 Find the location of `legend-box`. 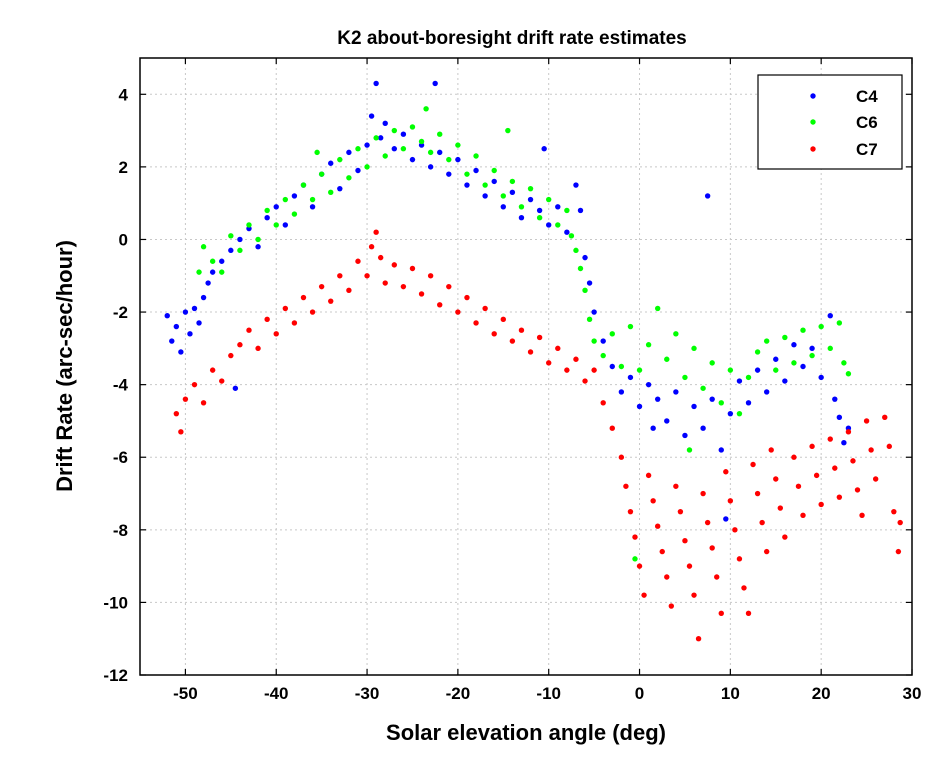

legend-box is located at coordinates (830, 122).